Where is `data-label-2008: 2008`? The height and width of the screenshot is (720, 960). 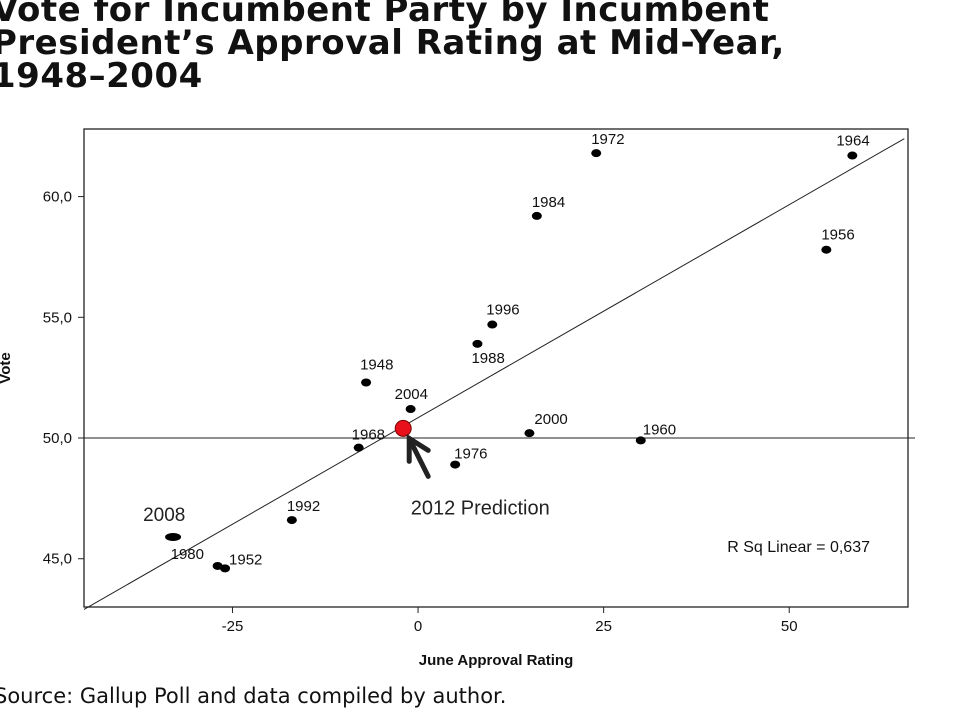 data-label-2008: 2008 is located at coordinates (164, 515).